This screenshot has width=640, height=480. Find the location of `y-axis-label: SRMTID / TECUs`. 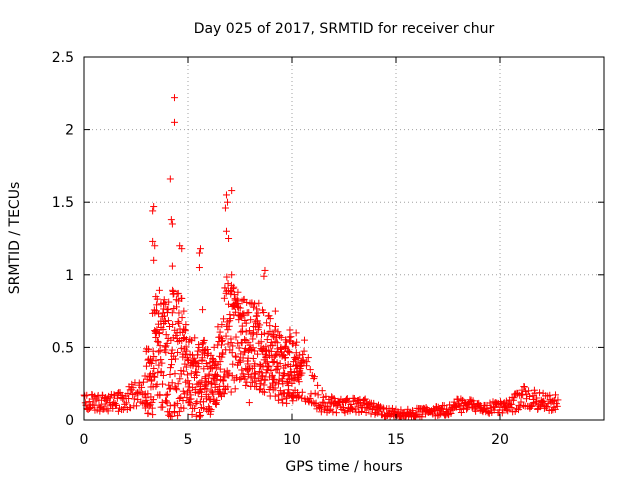

y-axis-label: SRMTID / TECUs is located at coordinates (15, 238).